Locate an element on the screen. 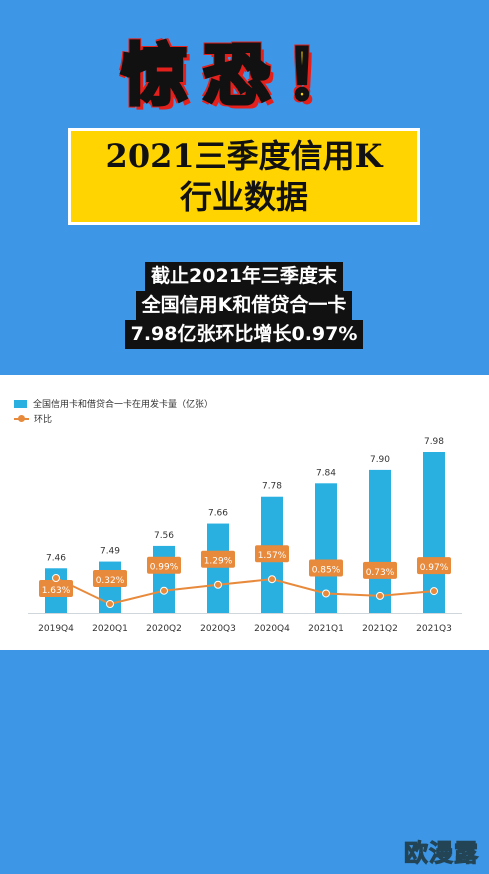 This screenshot has height=874, width=489. growth-value-label: 1.63% is located at coordinates (56, 591).